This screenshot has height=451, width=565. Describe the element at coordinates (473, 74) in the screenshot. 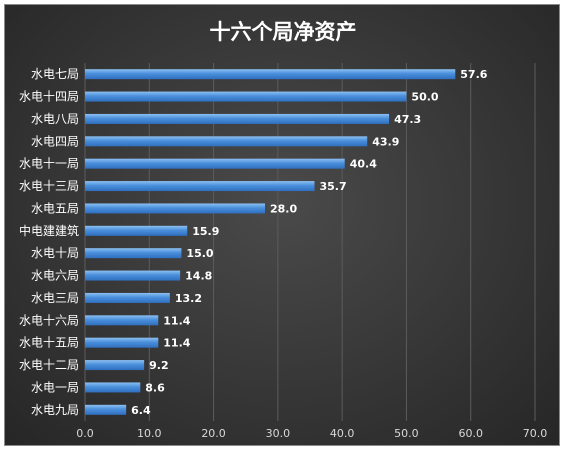

I see `data-label: 57.6` at that location.